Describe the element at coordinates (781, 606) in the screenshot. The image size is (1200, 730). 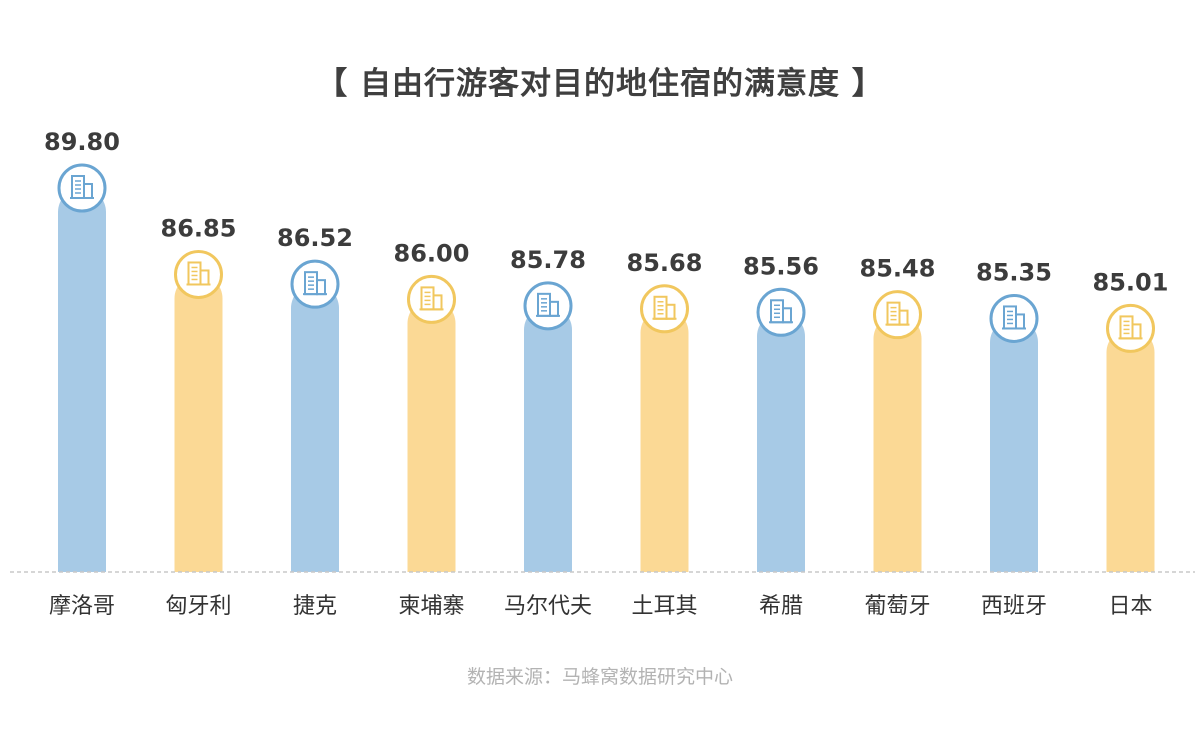
I see `category-label: 希腊` at that location.